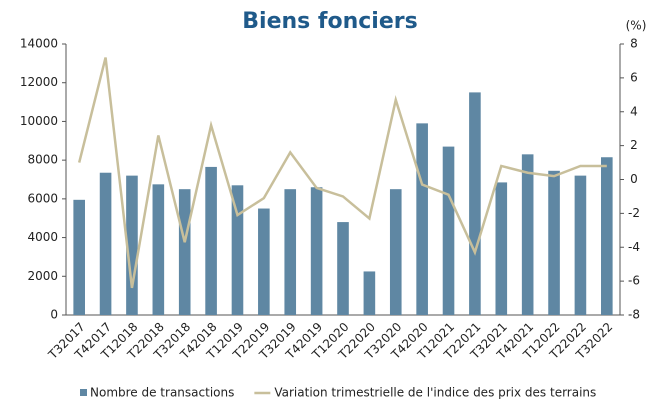 This screenshot has width=658, height=405. I want to click on y-tick-label: 14000, so click(39, 44).